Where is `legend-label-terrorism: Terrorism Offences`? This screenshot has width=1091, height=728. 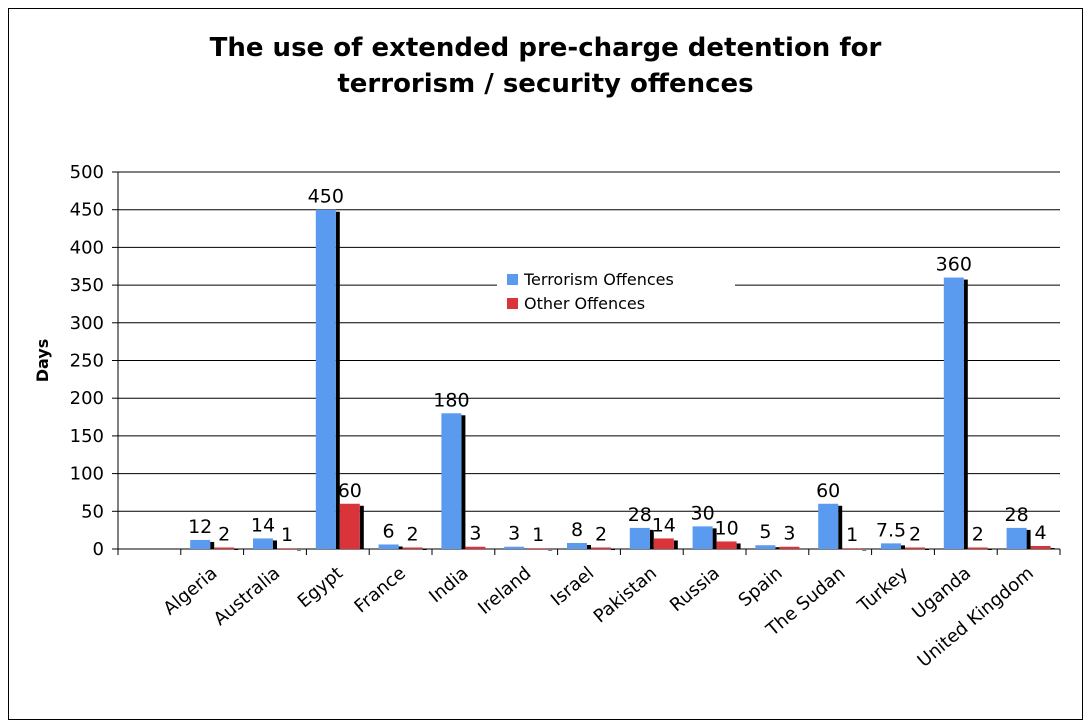
legend-label-terrorism: Terrorism Offences is located at coordinates (598, 279).